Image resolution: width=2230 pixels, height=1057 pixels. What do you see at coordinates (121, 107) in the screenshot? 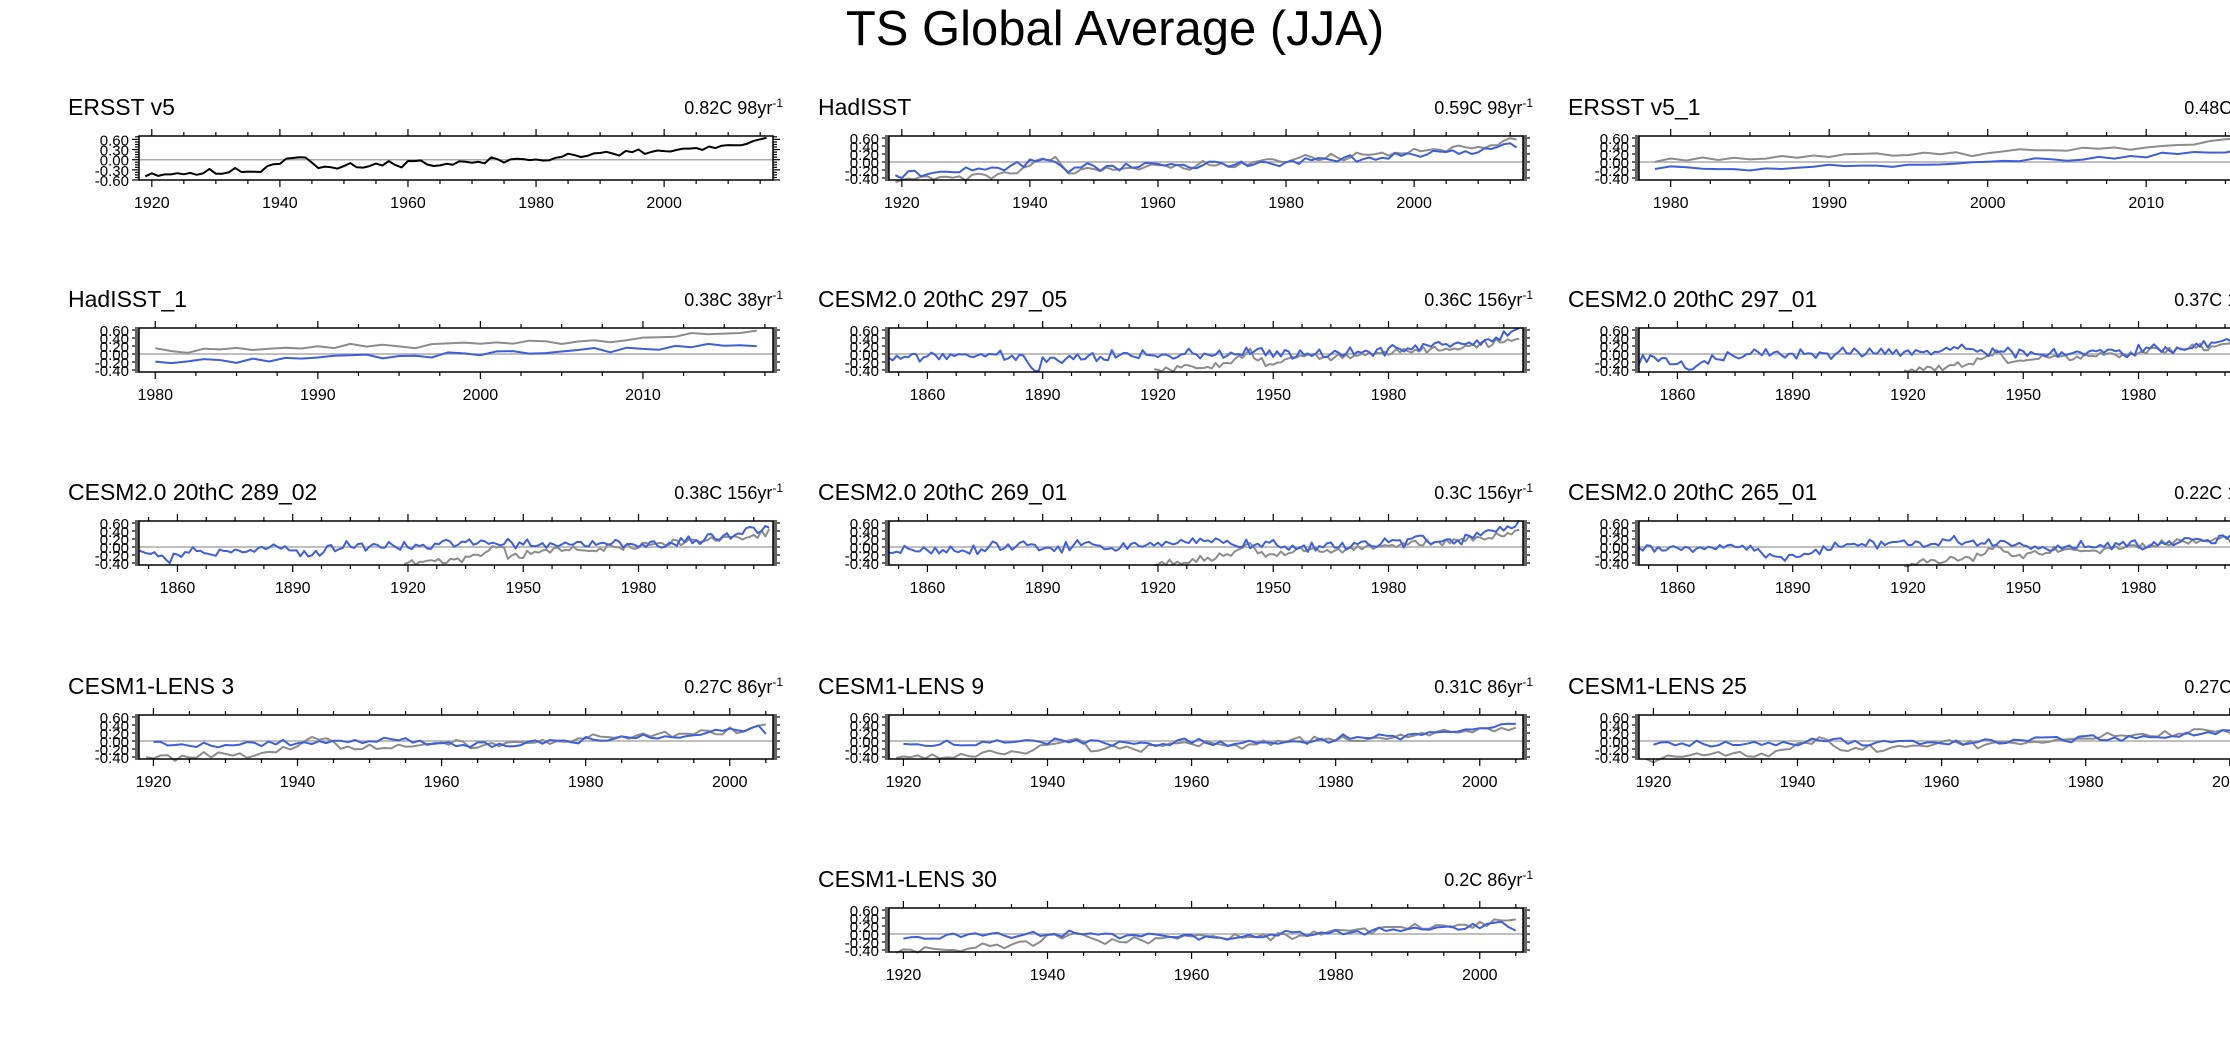
I see `panel-title: ERSST v5` at bounding box center [121, 107].